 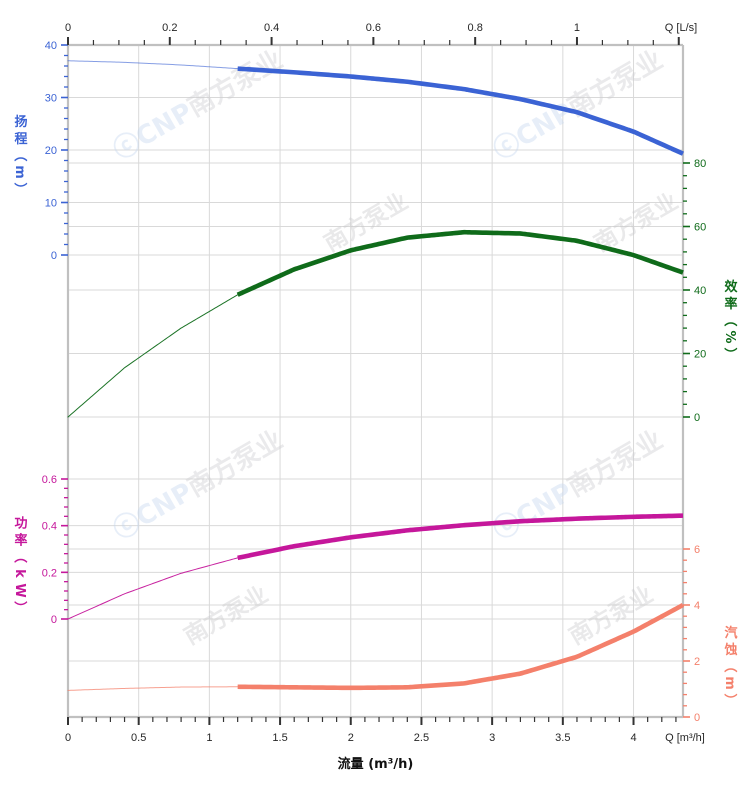 I want to click on axis-title-char: 效, so click(x=731, y=287).